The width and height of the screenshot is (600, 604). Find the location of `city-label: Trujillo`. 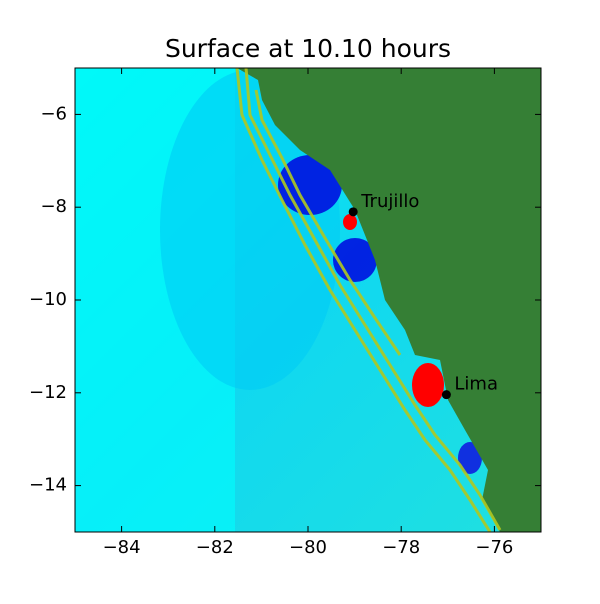

city-label: Trujillo is located at coordinates (389, 201).